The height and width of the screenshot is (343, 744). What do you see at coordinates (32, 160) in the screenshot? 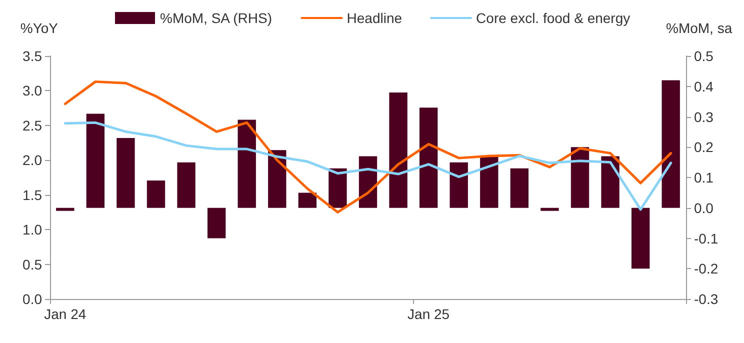
I see `y-tick-label: 2.0` at bounding box center [32, 160].